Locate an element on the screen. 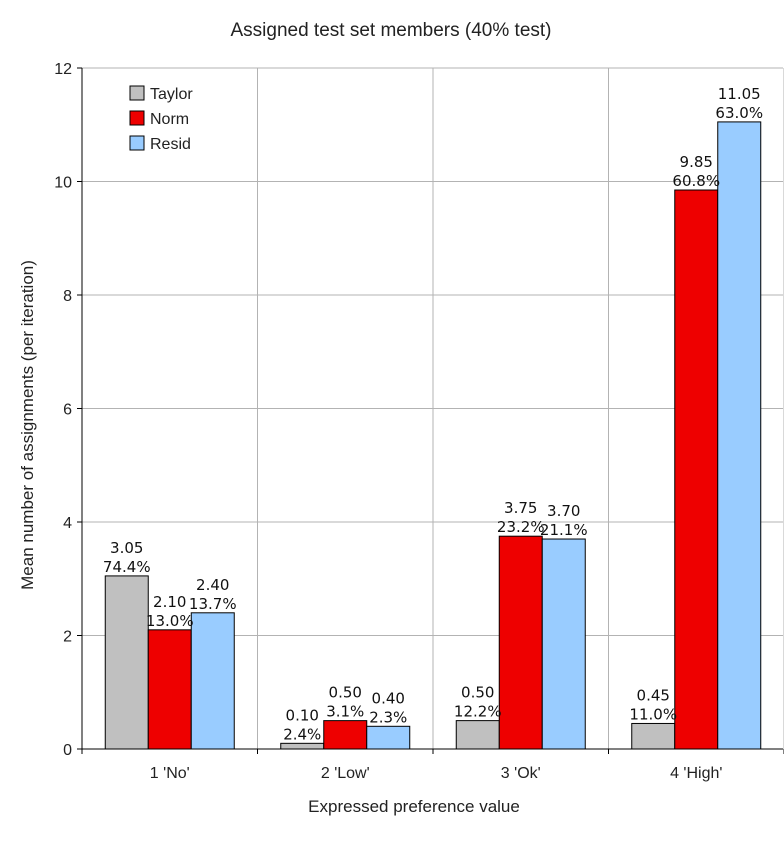 This screenshot has height=852, width=784. x-tick-label: 4 'High' is located at coordinates (696, 773).